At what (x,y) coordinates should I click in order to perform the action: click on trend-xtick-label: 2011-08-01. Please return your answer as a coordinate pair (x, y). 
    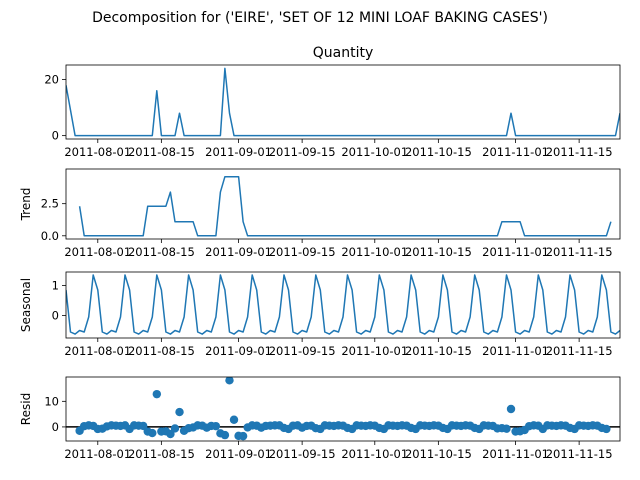
    Looking at the image, I should click on (97, 252).